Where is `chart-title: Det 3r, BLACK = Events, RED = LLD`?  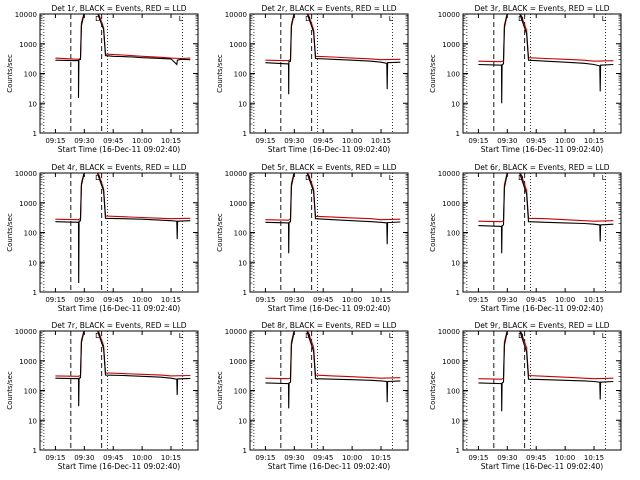
chart-title: Det 3r, BLACK = Events, RED = LLD is located at coordinates (541, 8).